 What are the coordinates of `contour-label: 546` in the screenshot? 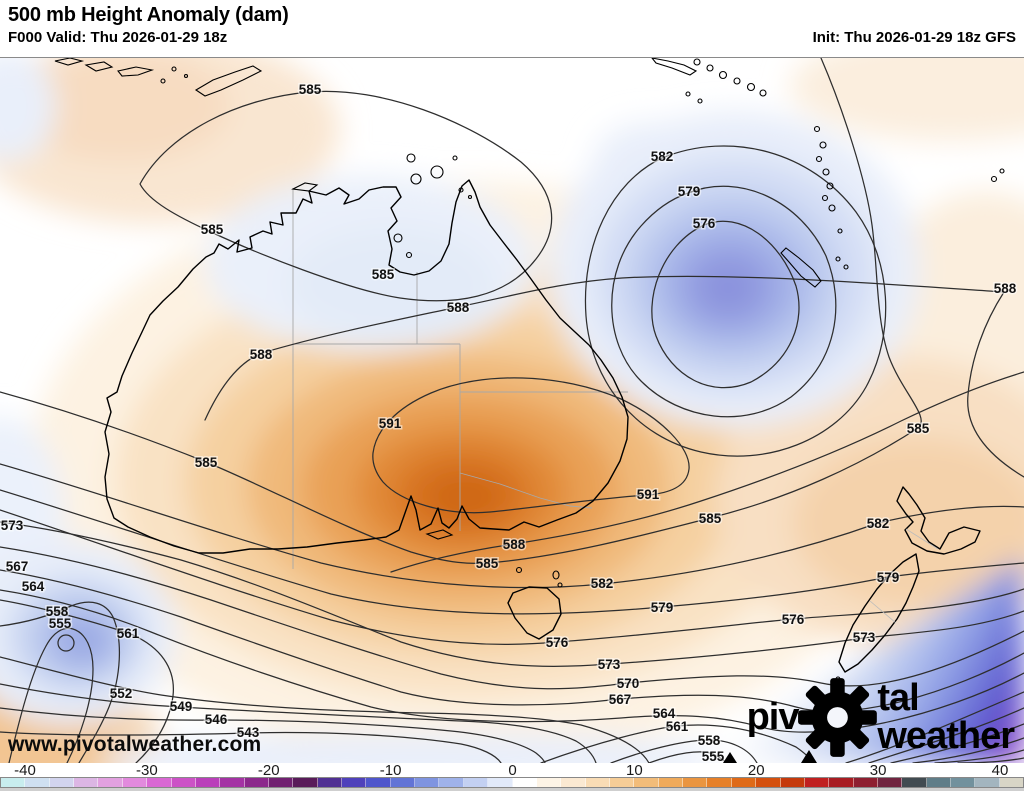 It's located at (216, 719).